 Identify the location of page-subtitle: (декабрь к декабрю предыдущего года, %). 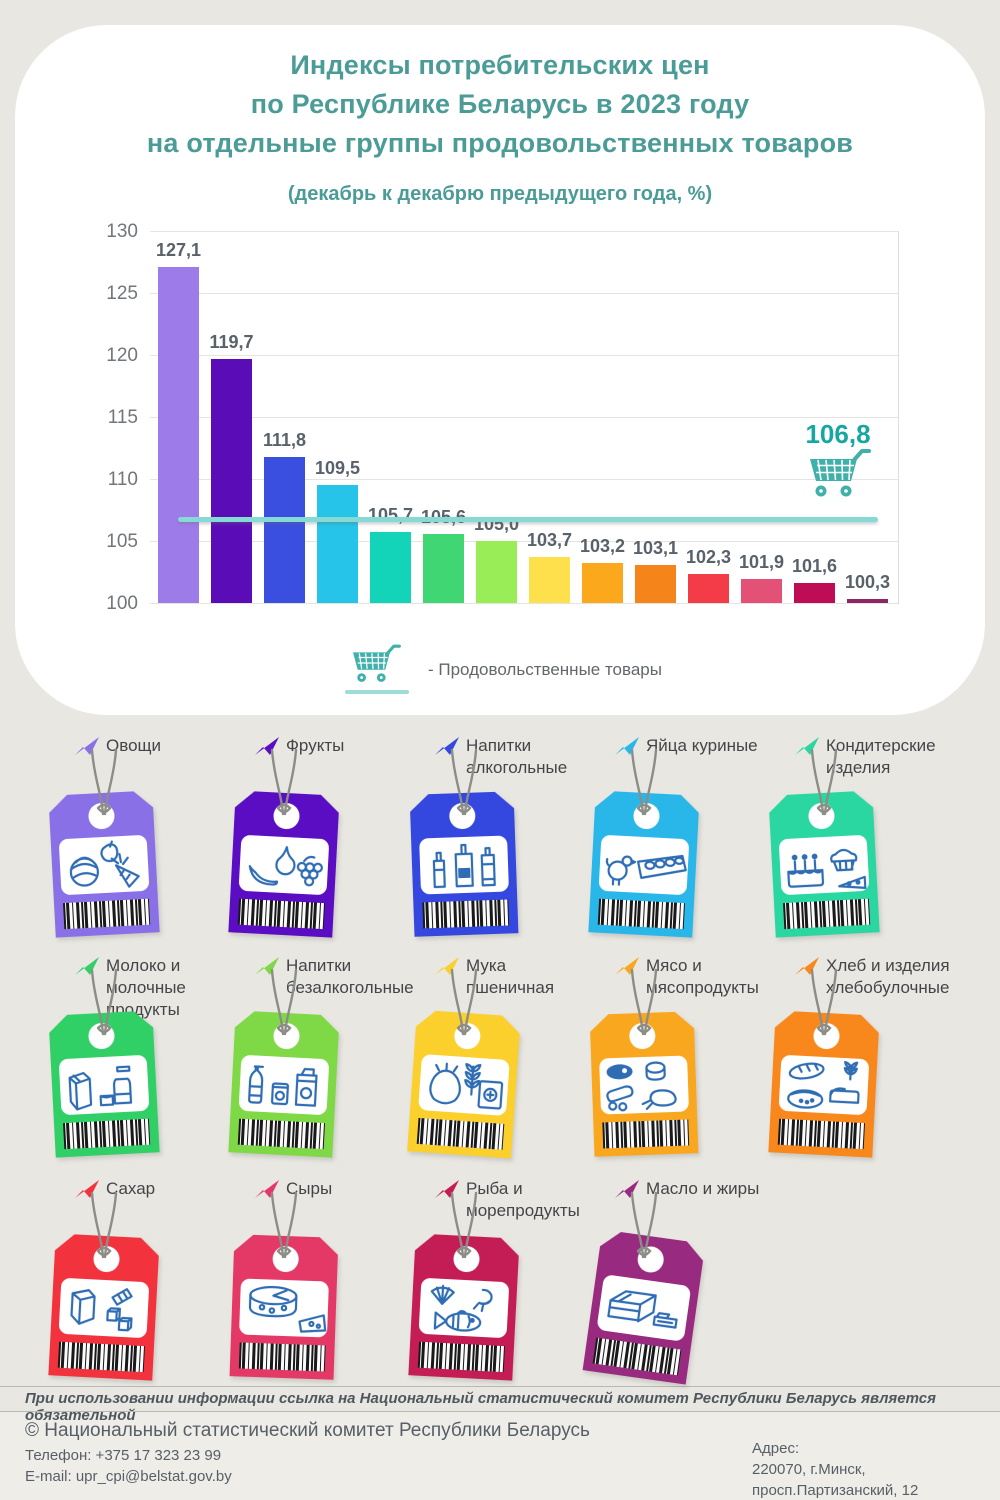
(500, 194).